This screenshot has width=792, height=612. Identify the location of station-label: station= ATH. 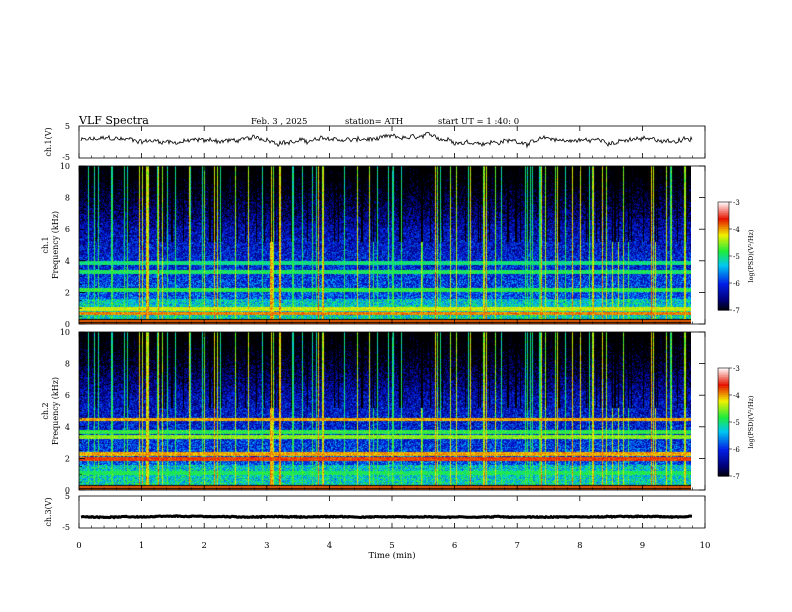
(374, 122).